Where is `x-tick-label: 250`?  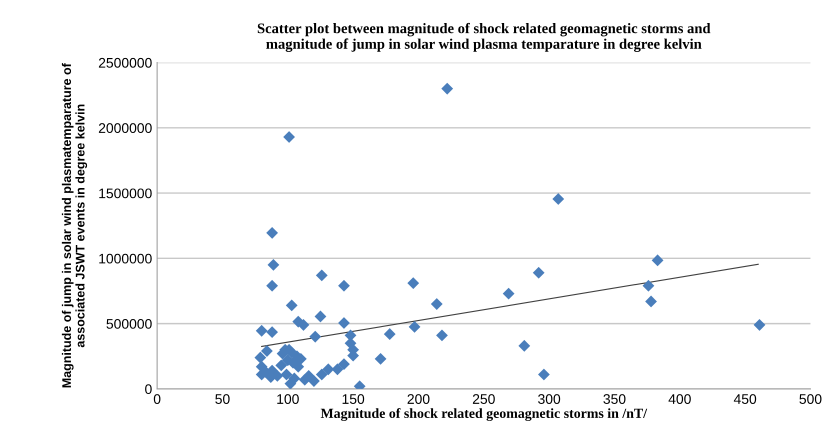
x-tick-label: 250 is located at coordinates (483, 399).